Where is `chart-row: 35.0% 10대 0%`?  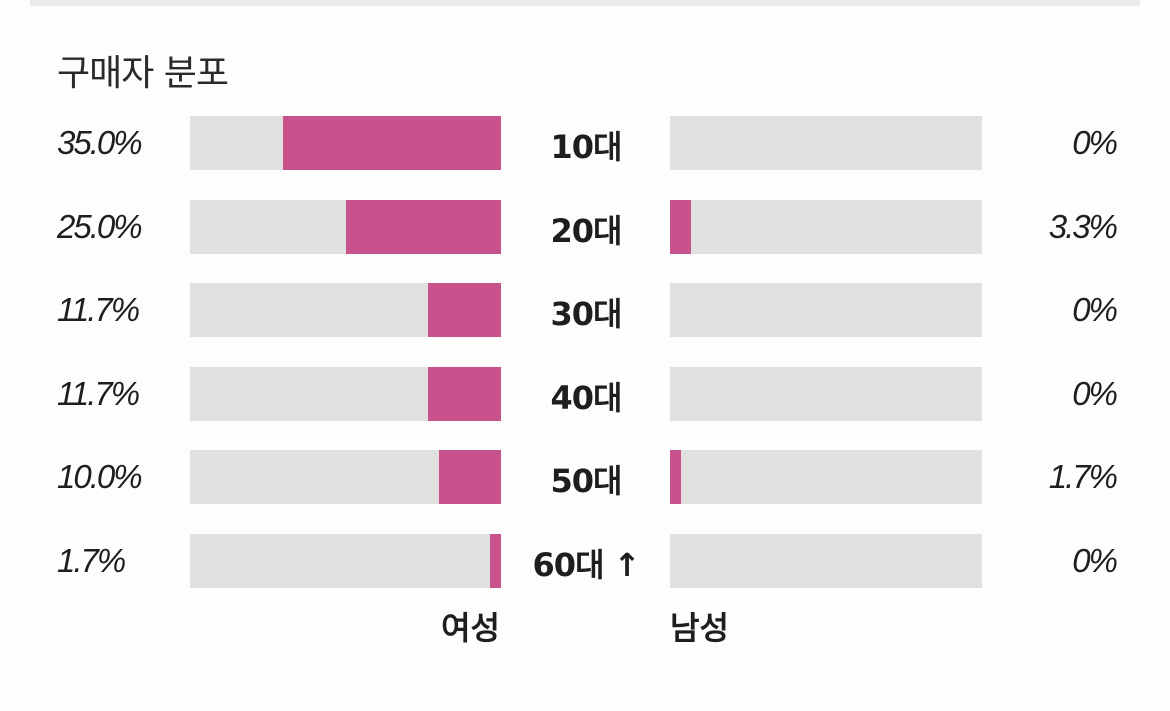
chart-row: 35.0% 10대 0% is located at coordinates (585, 143).